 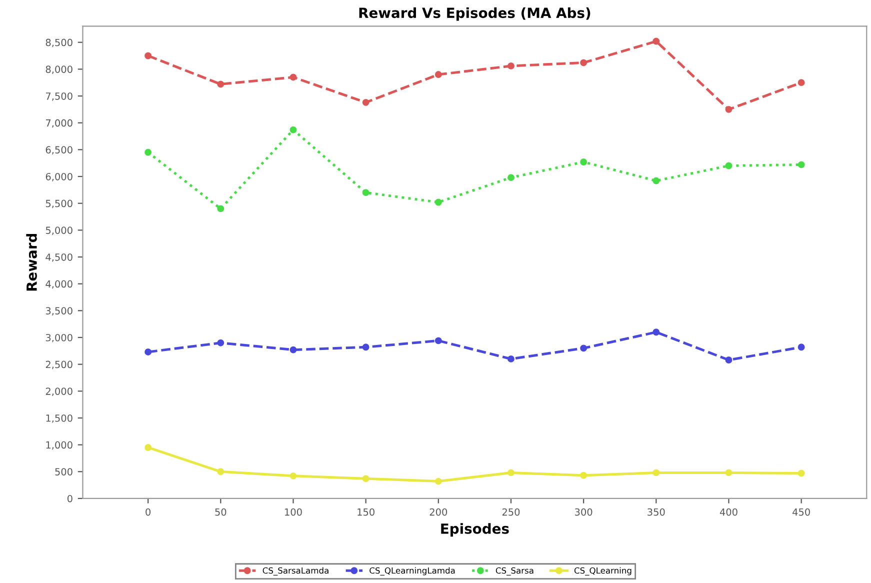 What do you see at coordinates (59, 177) in the screenshot?
I see `y-tick-label: 6,000` at bounding box center [59, 177].